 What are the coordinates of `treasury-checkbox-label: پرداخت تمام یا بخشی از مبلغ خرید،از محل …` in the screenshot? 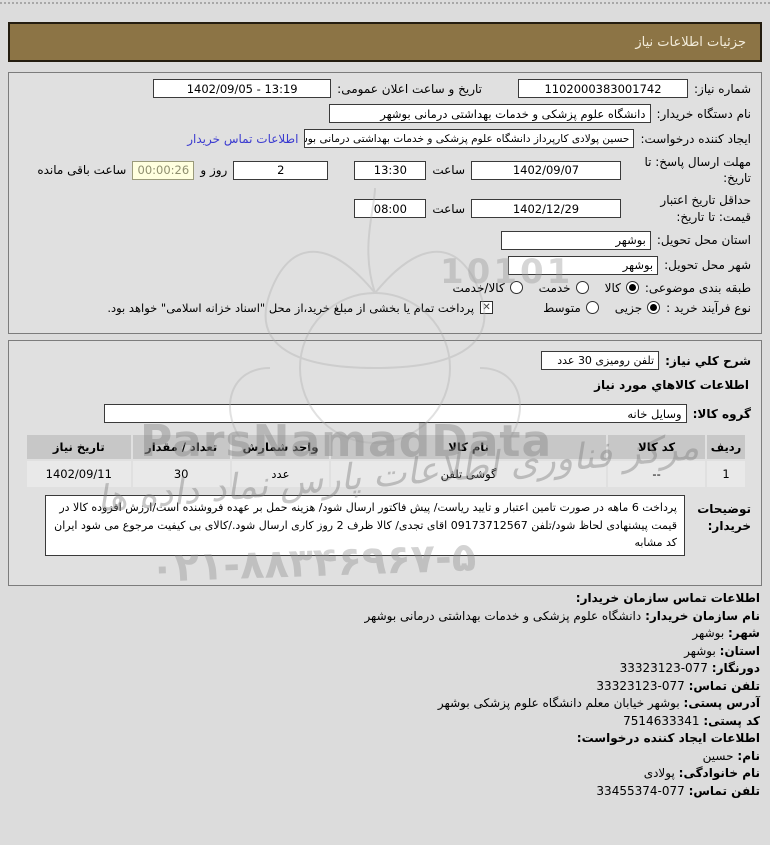 It's located at (291, 307).